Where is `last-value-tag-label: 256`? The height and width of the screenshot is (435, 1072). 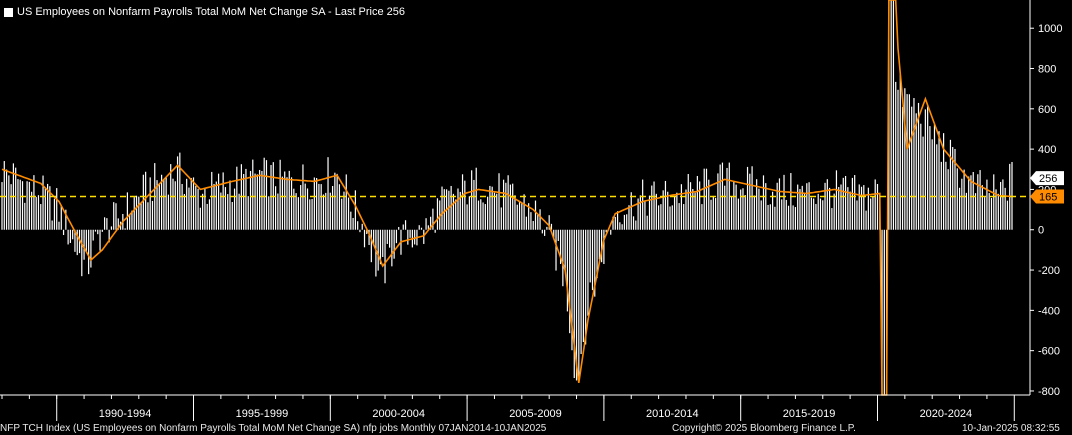
last-value-tag-label: 256 is located at coordinates (1048, 179).